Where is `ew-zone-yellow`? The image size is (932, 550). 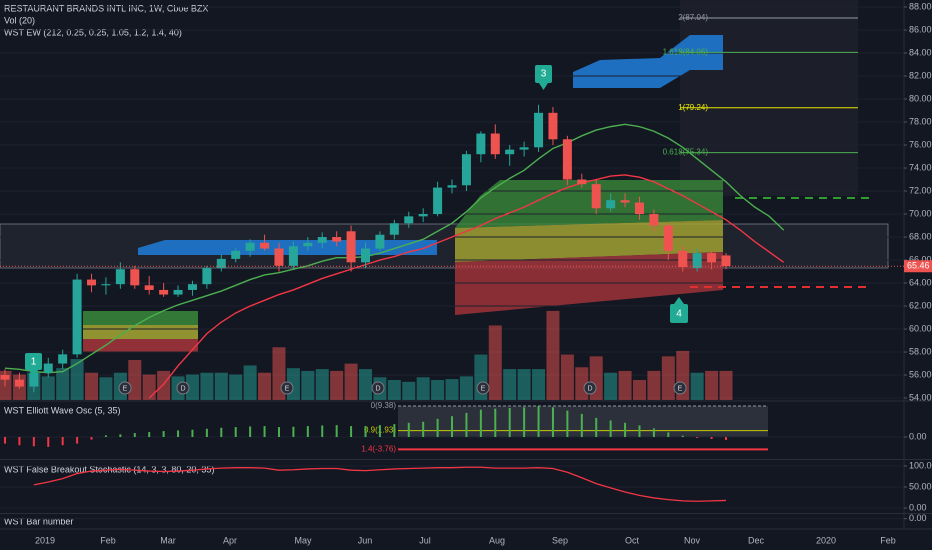 ew-zone-yellow is located at coordinates (140, 332).